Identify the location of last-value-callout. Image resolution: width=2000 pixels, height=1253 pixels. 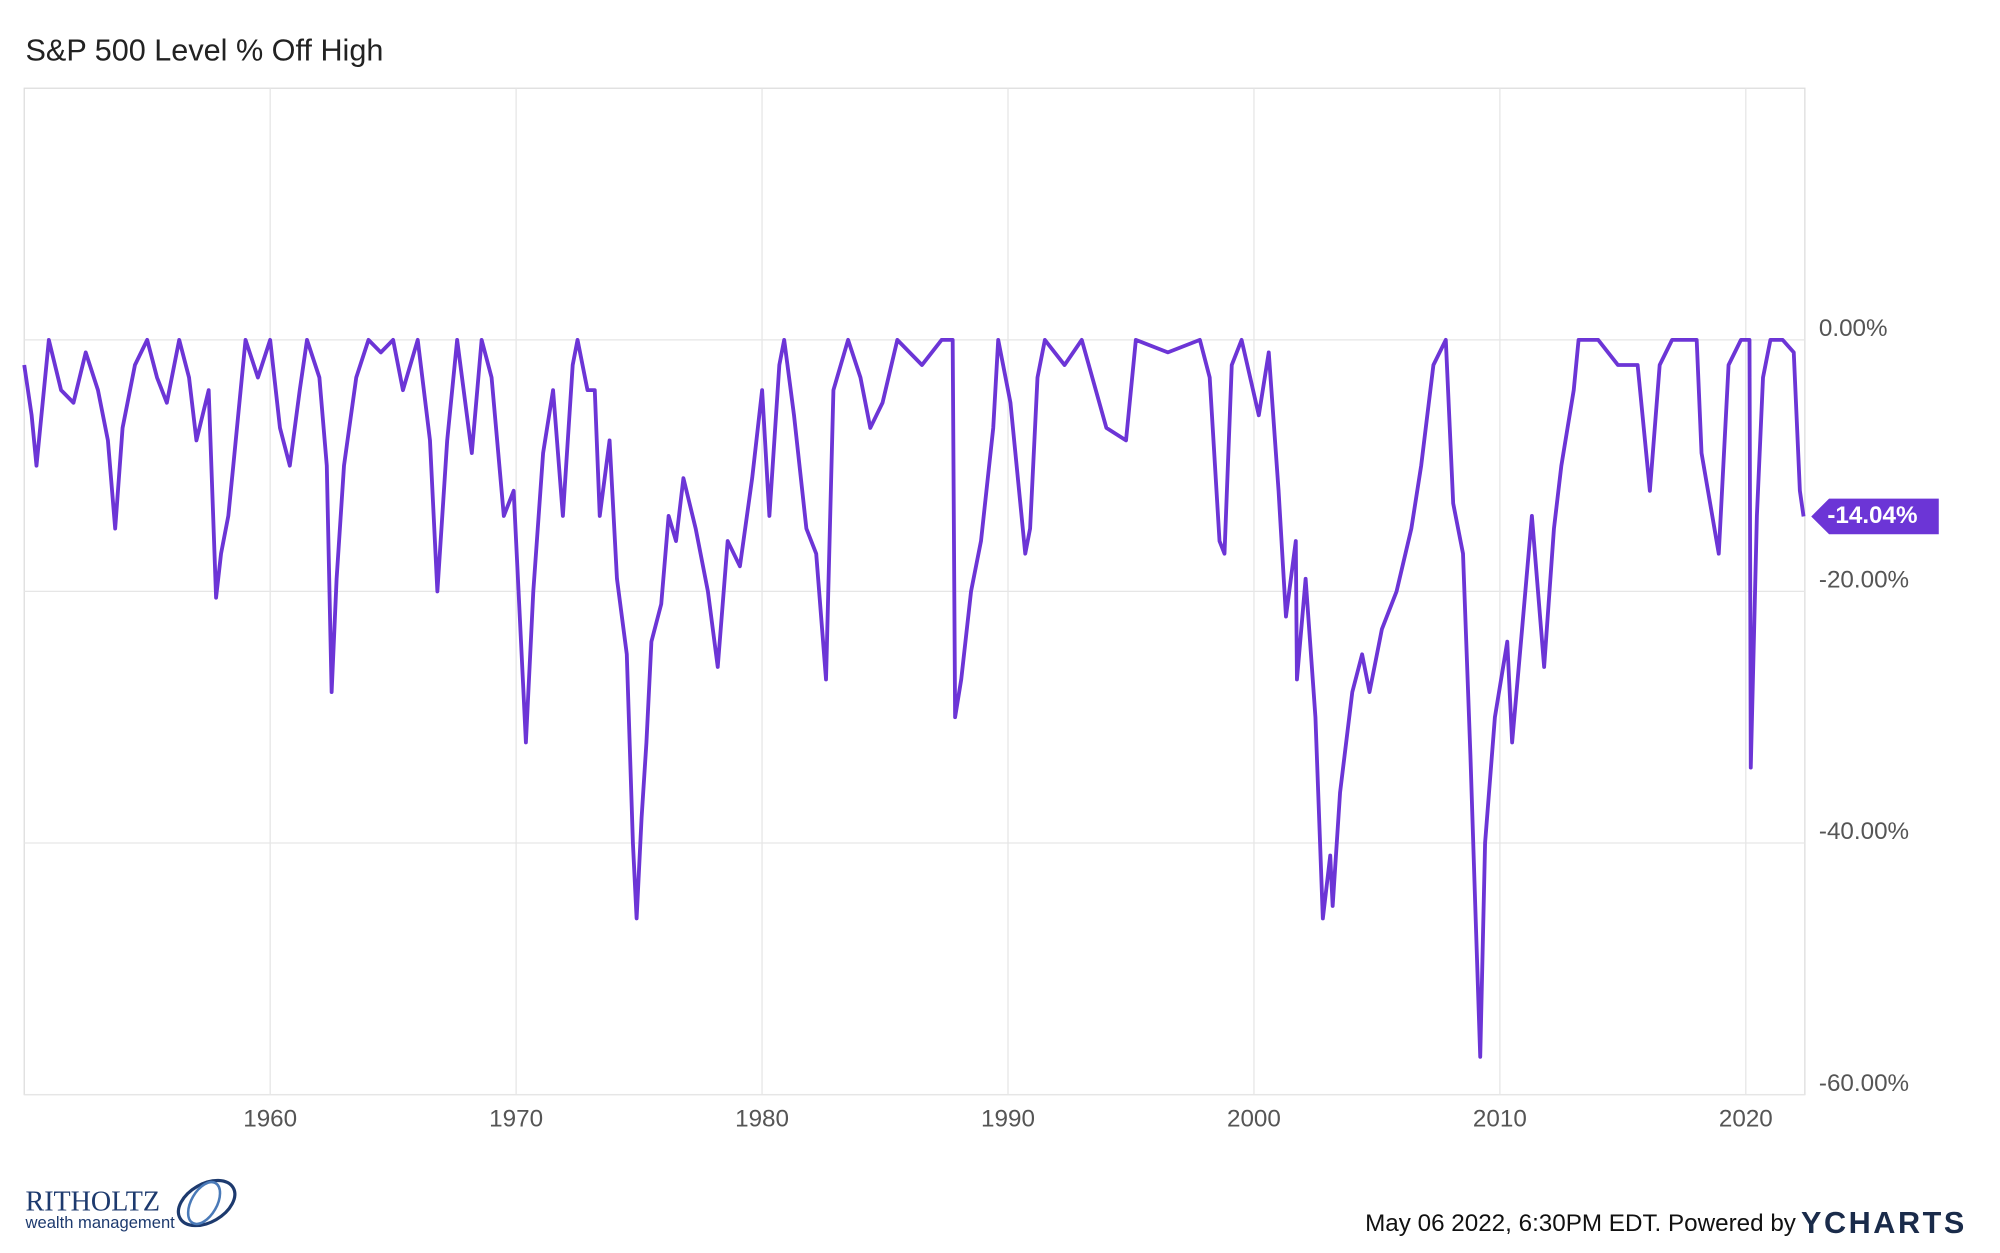
(1875, 516).